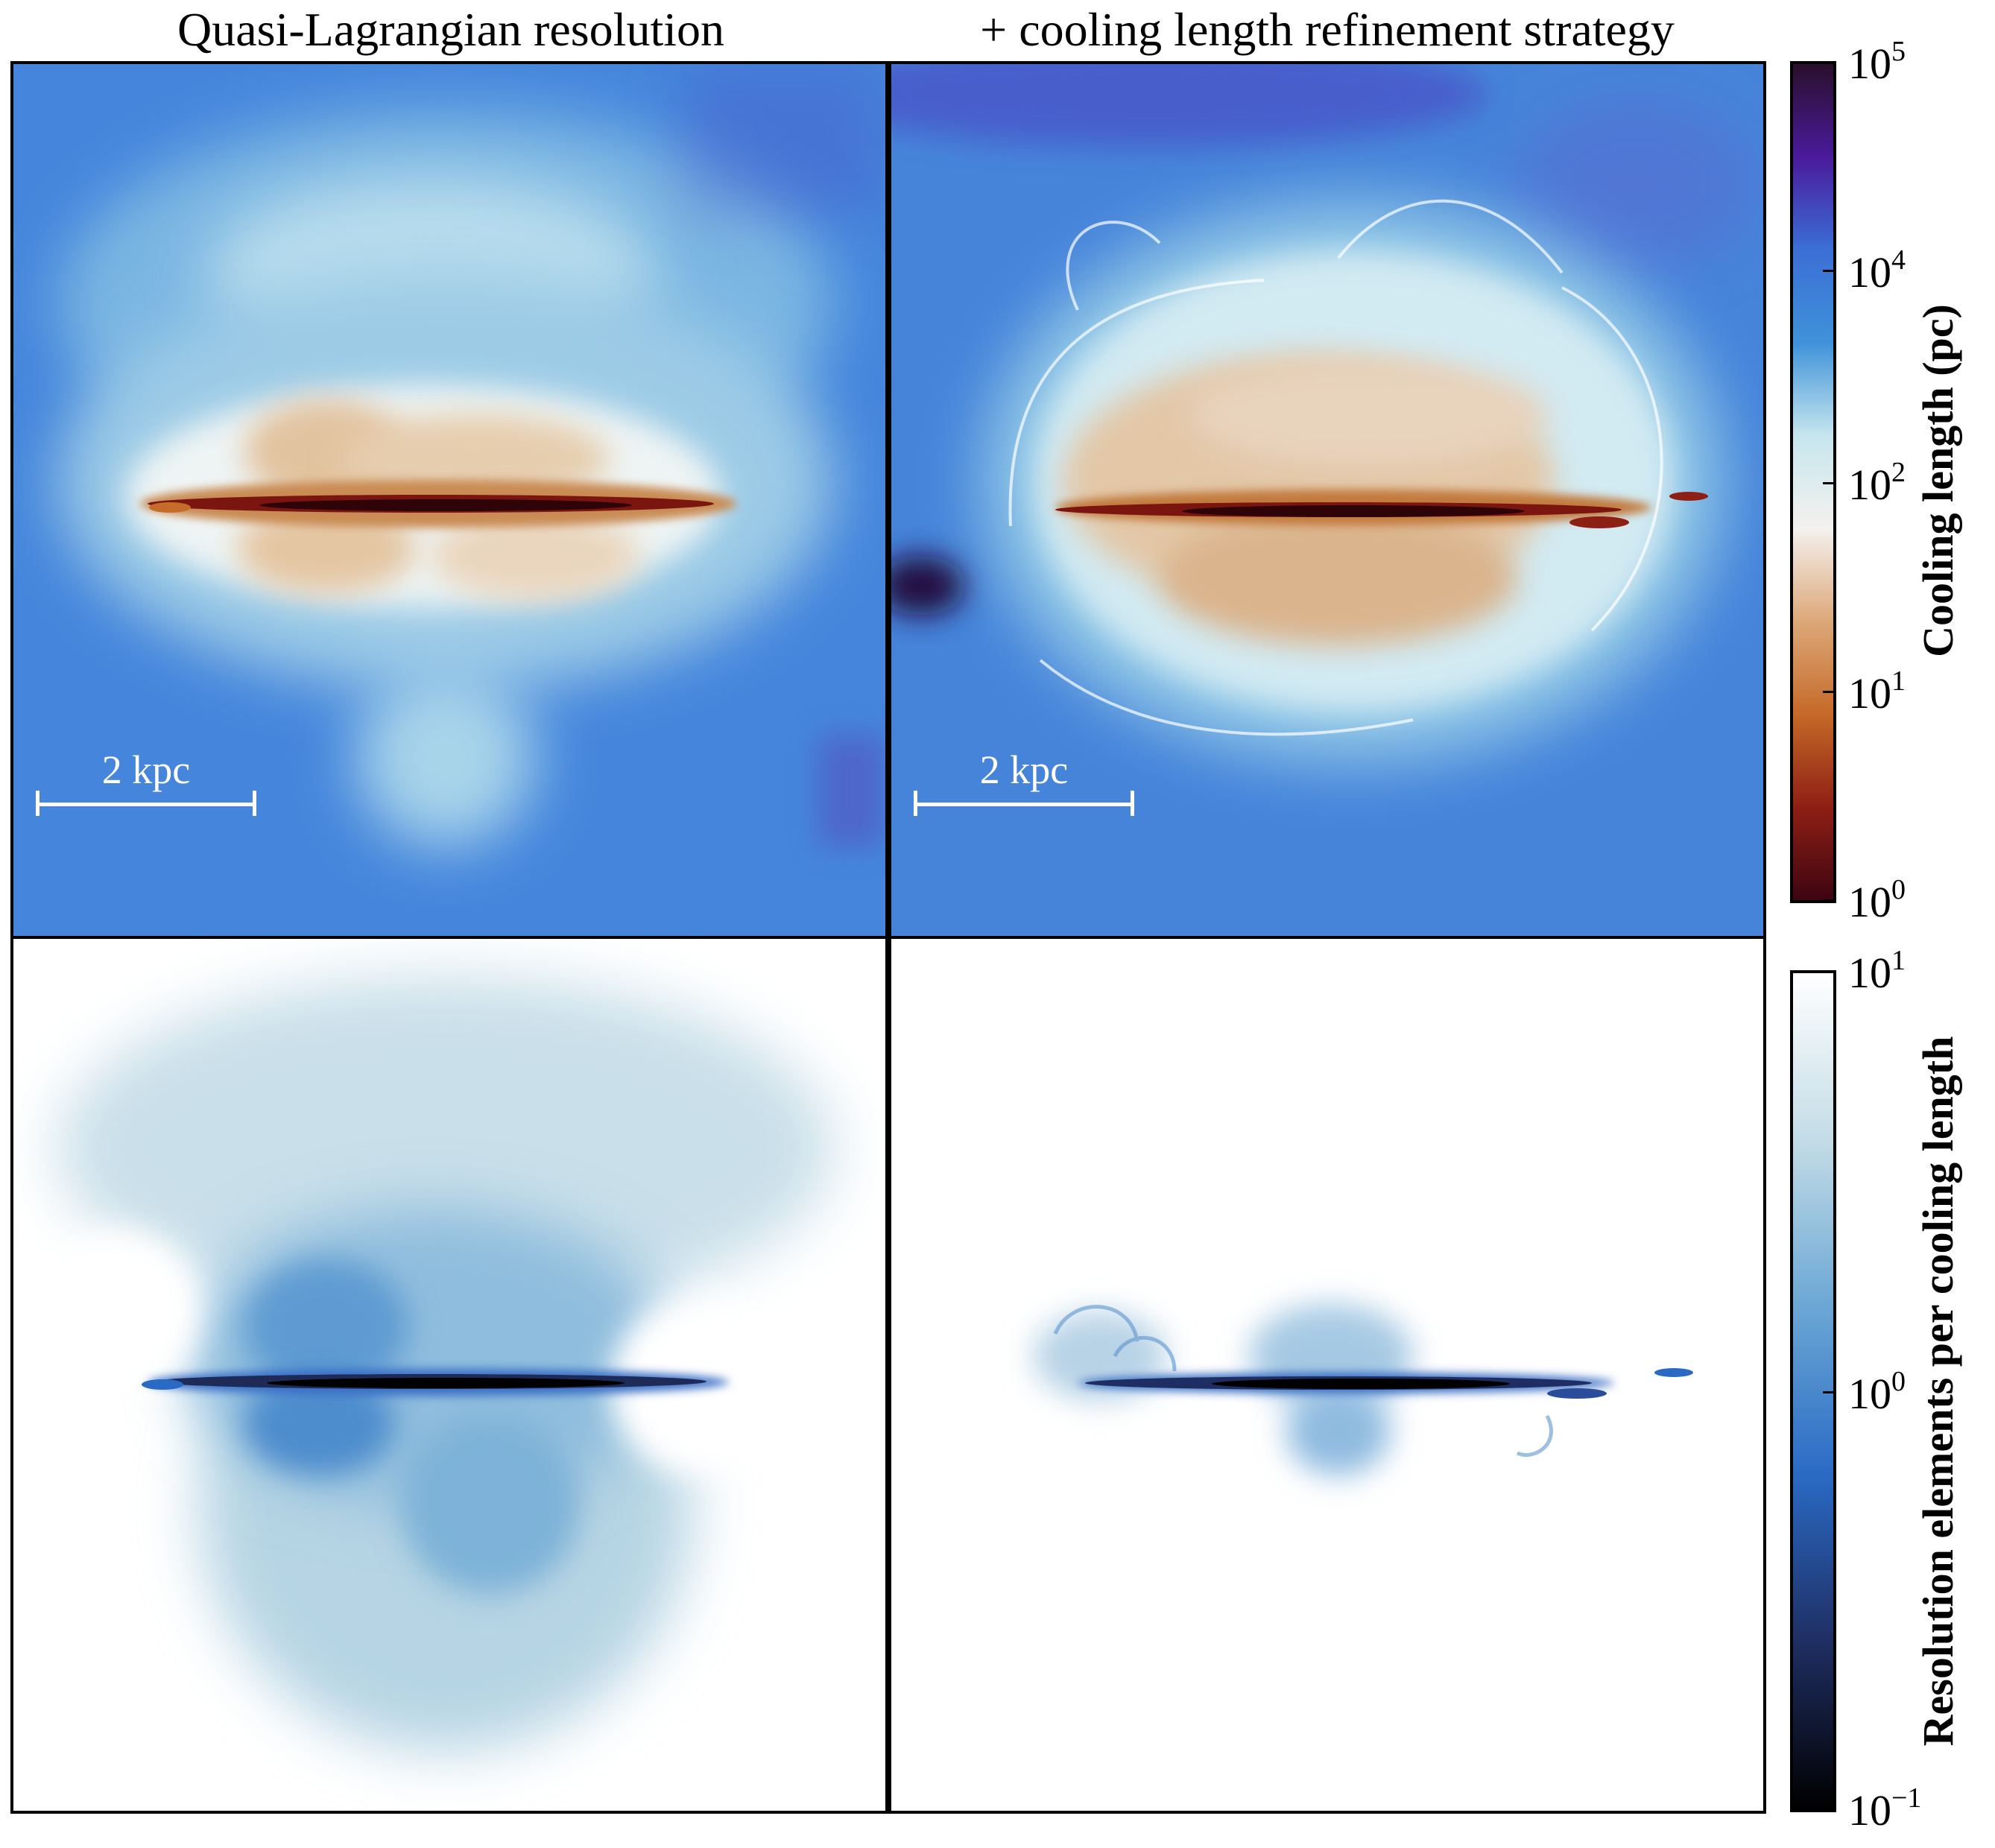 The image size is (1995, 1848). What do you see at coordinates (1327, 29) in the screenshot?
I see `right-column-title: + cooling length refinement strategy` at bounding box center [1327, 29].